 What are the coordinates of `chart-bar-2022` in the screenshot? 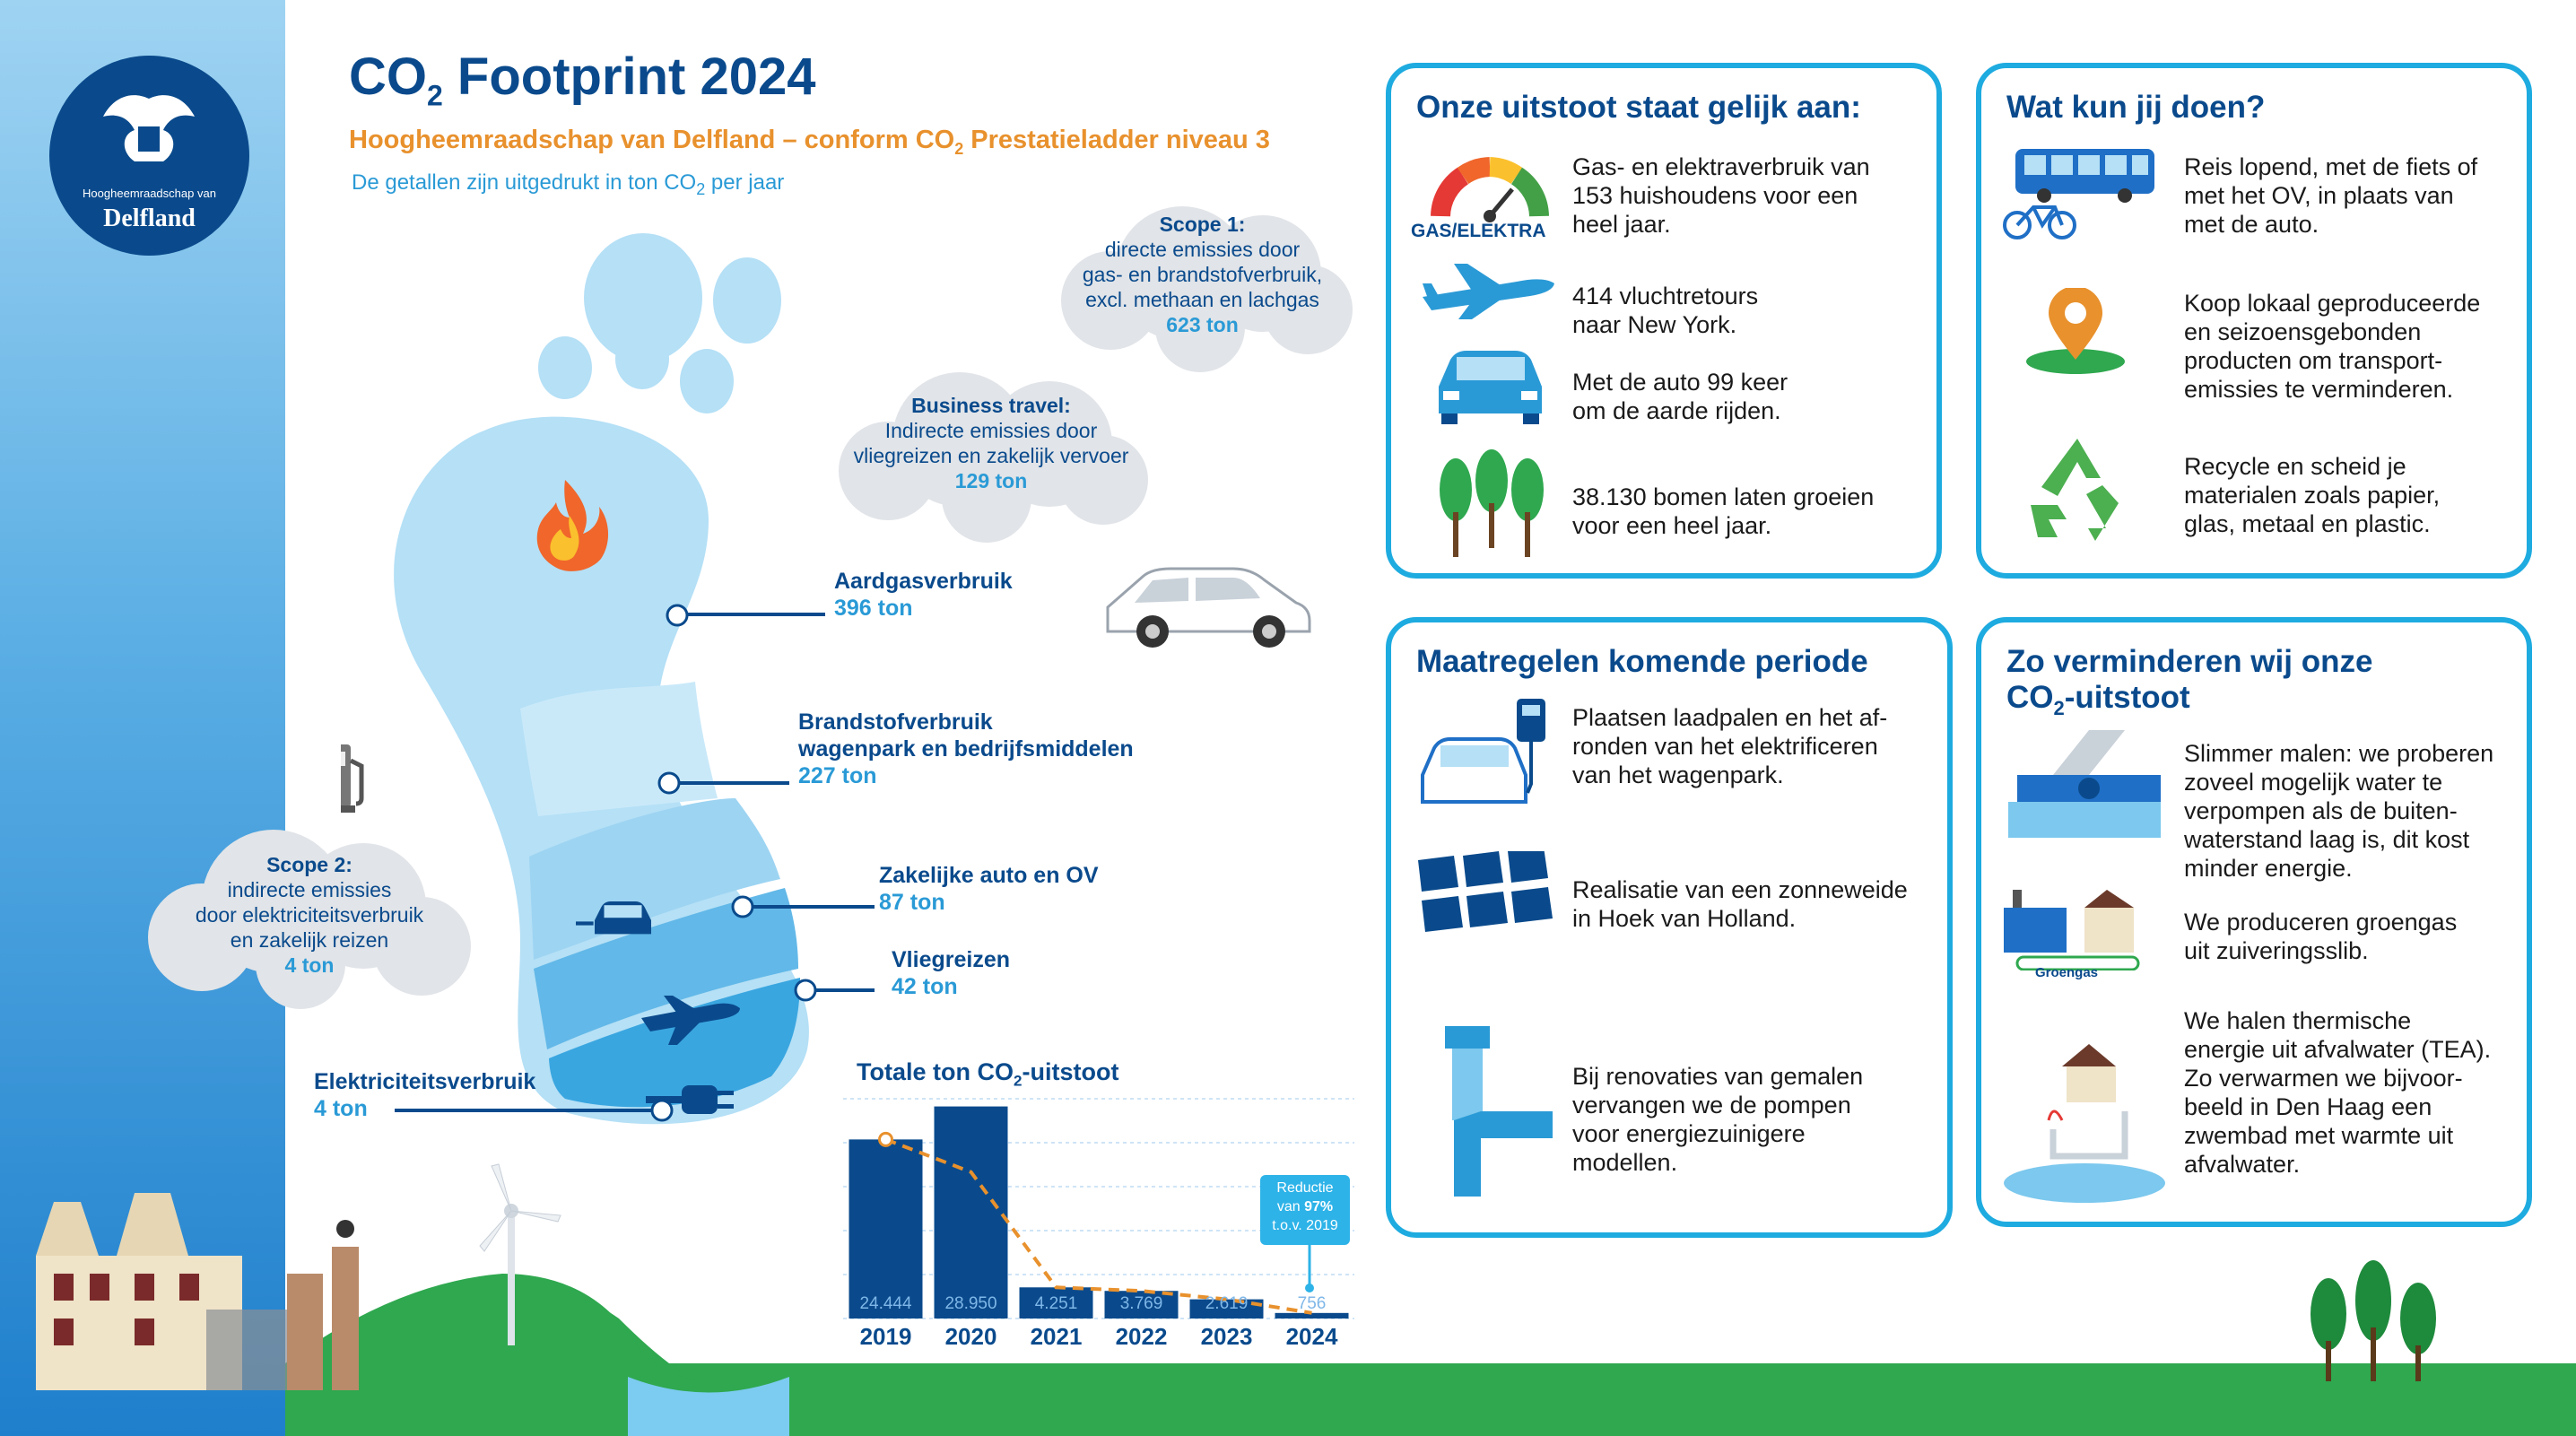 It's located at (1141, 1305).